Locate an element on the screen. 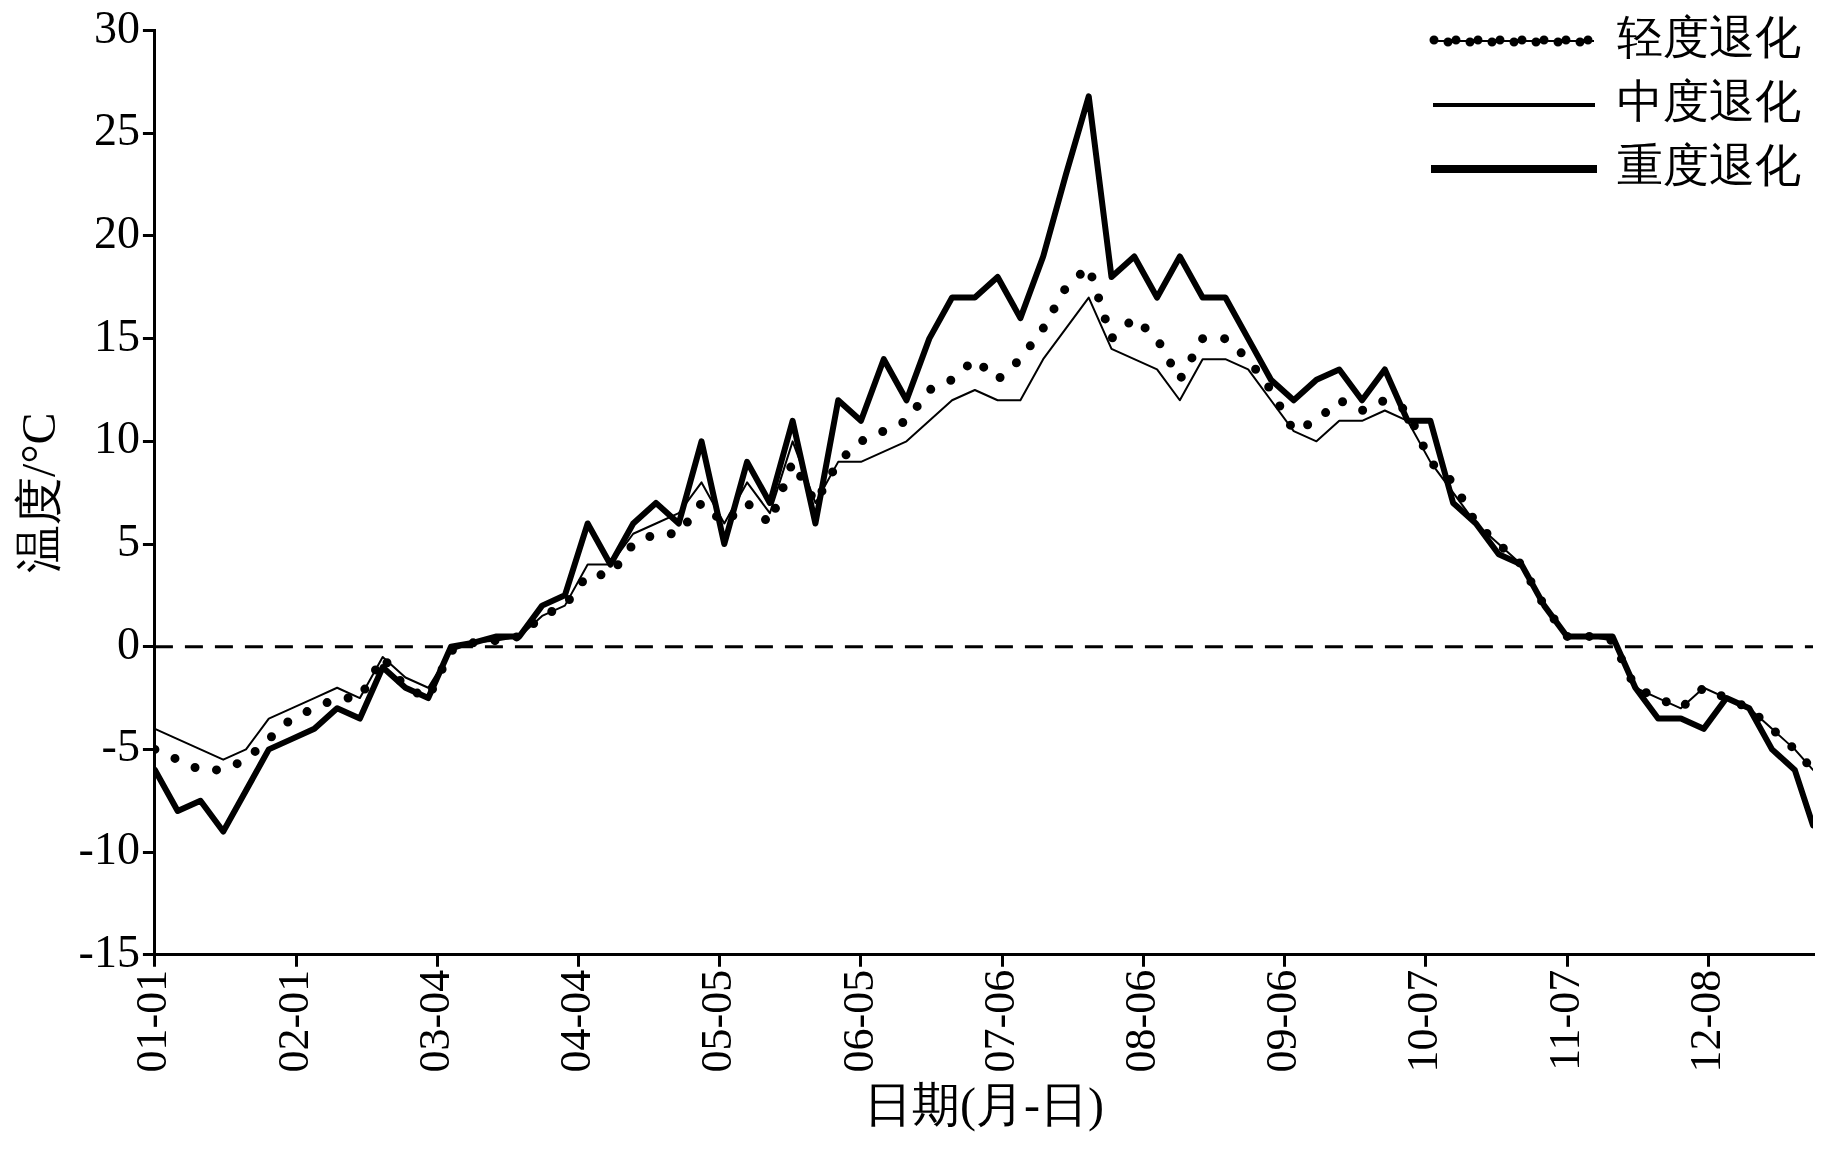 This screenshot has width=1843, height=1151. legend-label: 中度退化 is located at coordinates (1709, 102).